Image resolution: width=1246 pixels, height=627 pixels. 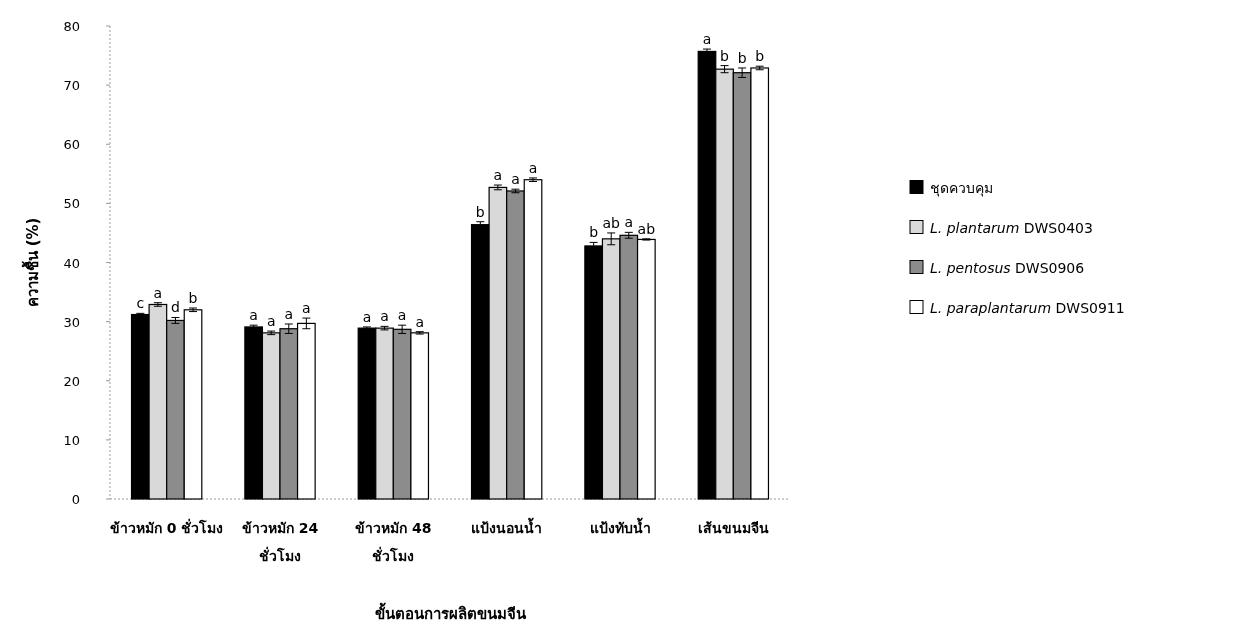 What do you see at coordinates (140, 303) in the screenshot?
I see `data-label: c` at bounding box center [140, 303].